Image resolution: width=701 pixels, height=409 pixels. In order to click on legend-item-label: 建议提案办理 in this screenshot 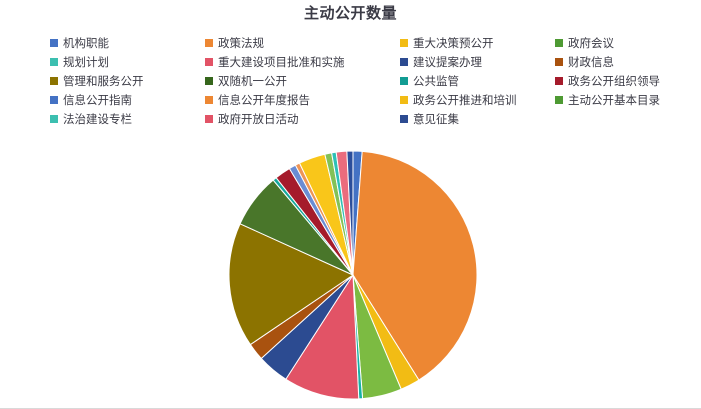, I will do `click(447, 61)`.